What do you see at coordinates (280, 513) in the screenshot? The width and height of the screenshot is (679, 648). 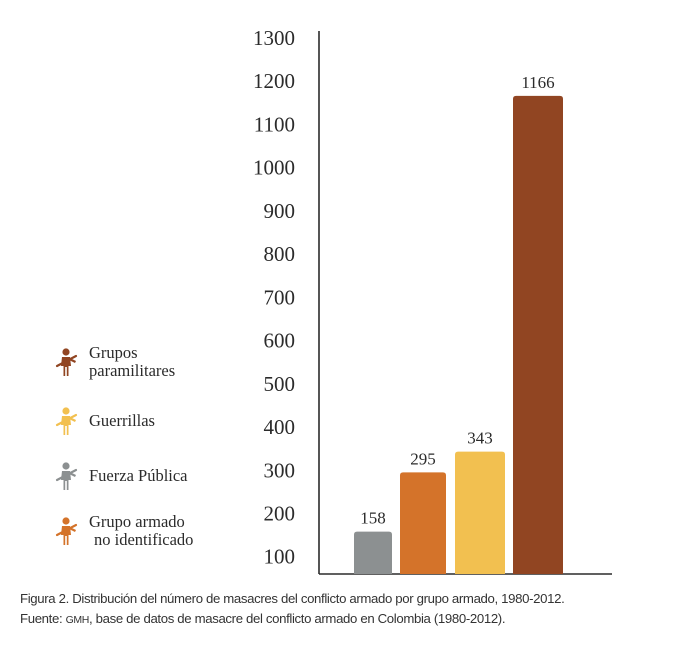 I see `y-tick-label: 200` at bounding box center [280, 513].